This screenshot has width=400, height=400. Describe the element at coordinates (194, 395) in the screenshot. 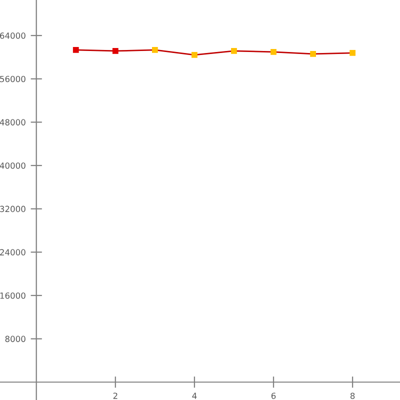

I see `x-tick-label: 4` at that location.